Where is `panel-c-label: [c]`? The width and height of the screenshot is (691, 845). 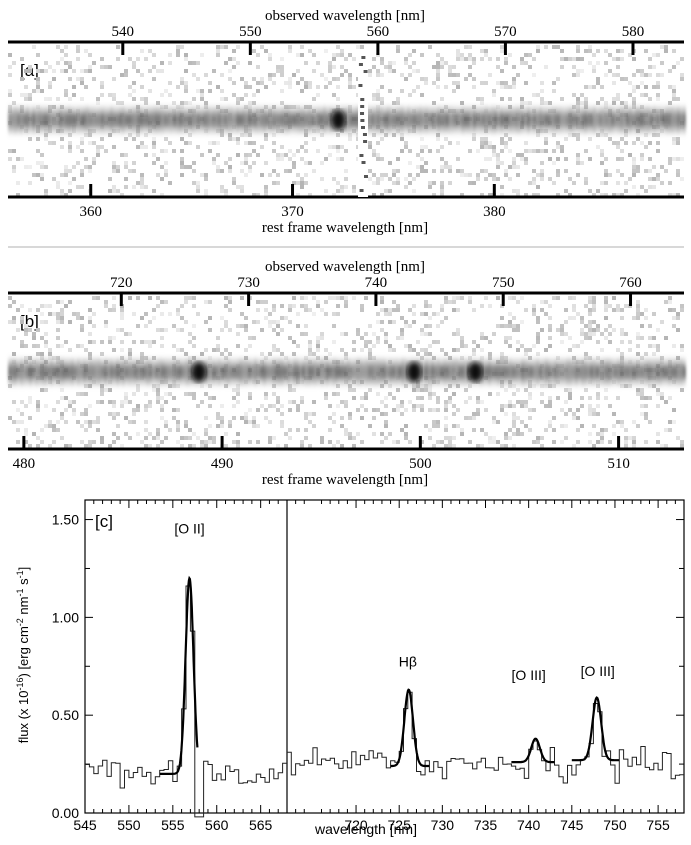
panel-c-label: [c] is located at coordinates (104, 521).